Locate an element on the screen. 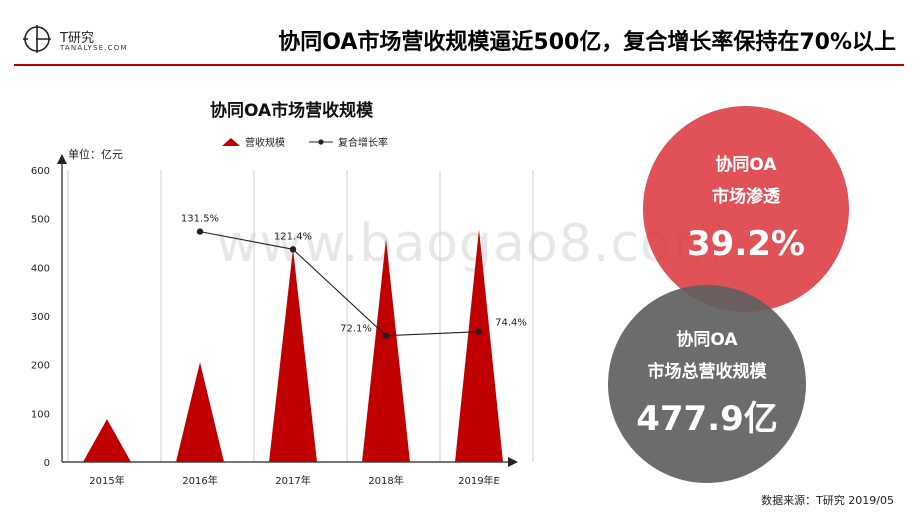  logo-mark-icon is located at coordinates (37, 39).